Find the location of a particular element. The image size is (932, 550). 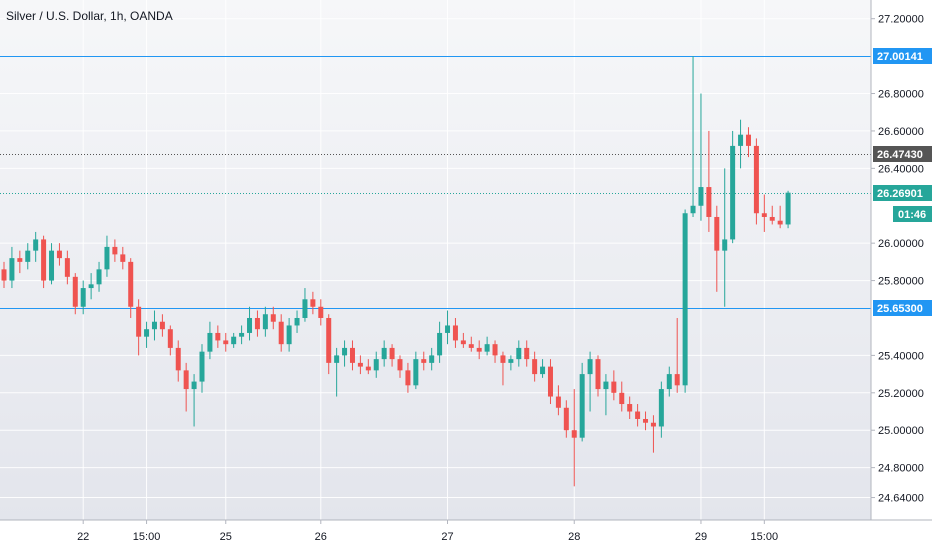

price-labels: 27.00141 26.47430 26.26901 25.65300 01:46 is located at coordinates (902, 182).